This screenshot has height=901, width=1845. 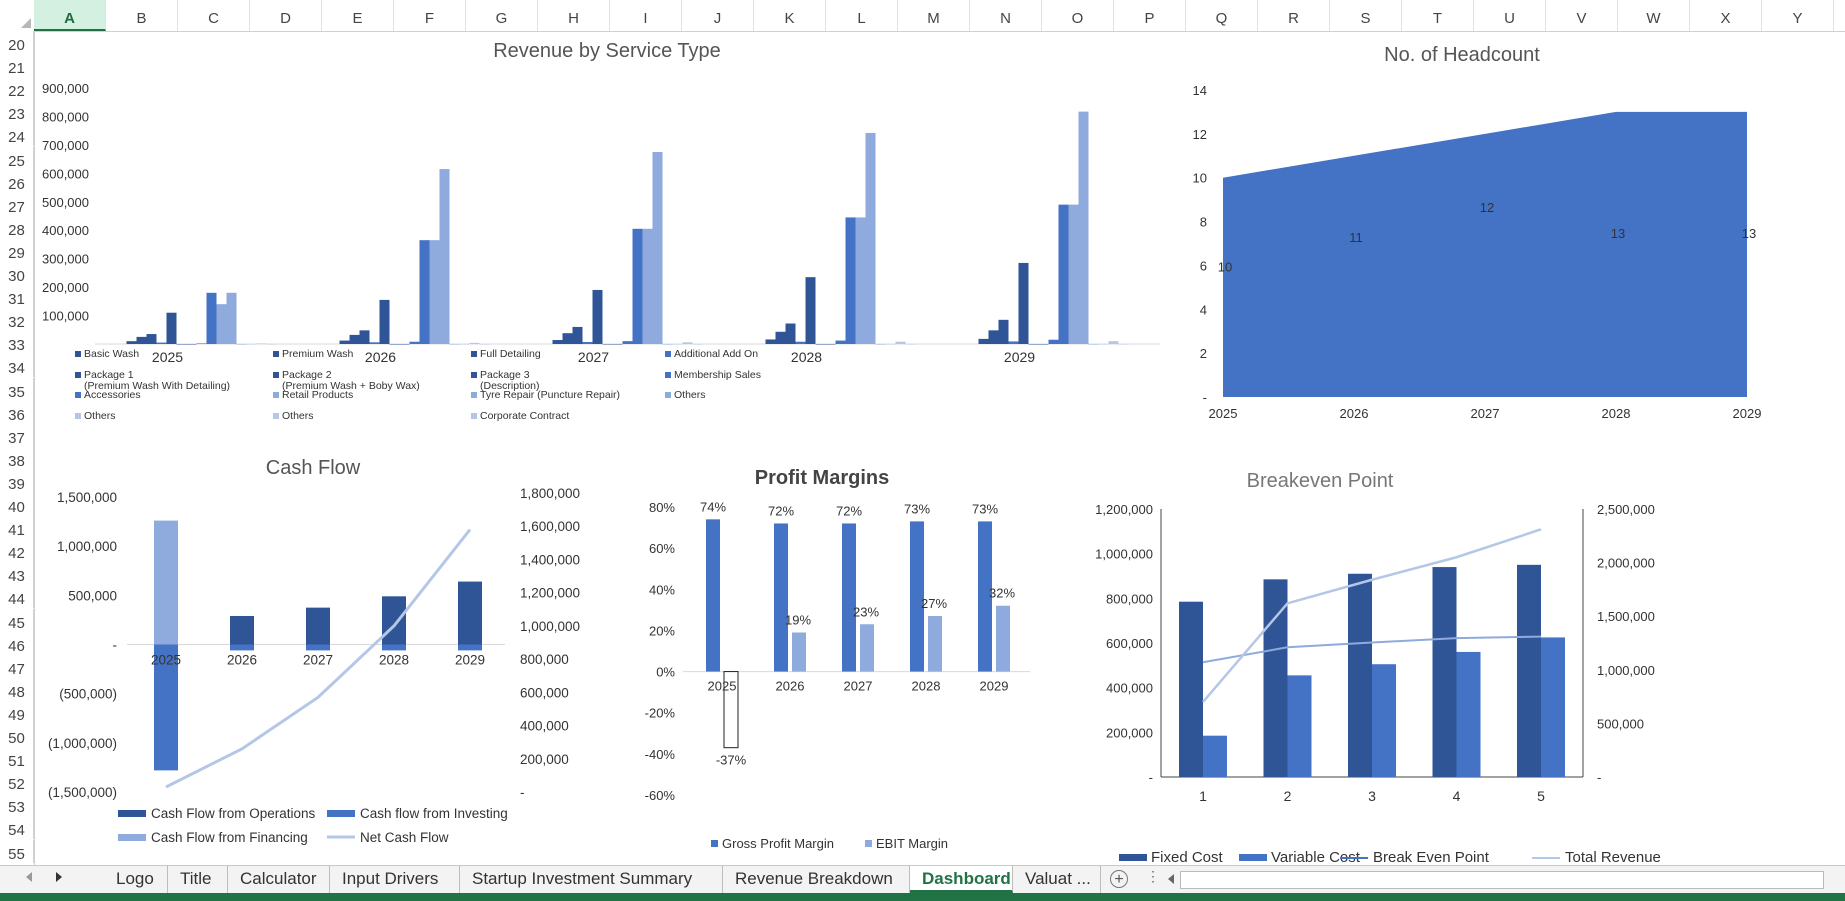 What do you see at coordinates (29, 877) in the screenshot?
I see `scroll-tabs-left-icon` at bounding box center [29, 877].